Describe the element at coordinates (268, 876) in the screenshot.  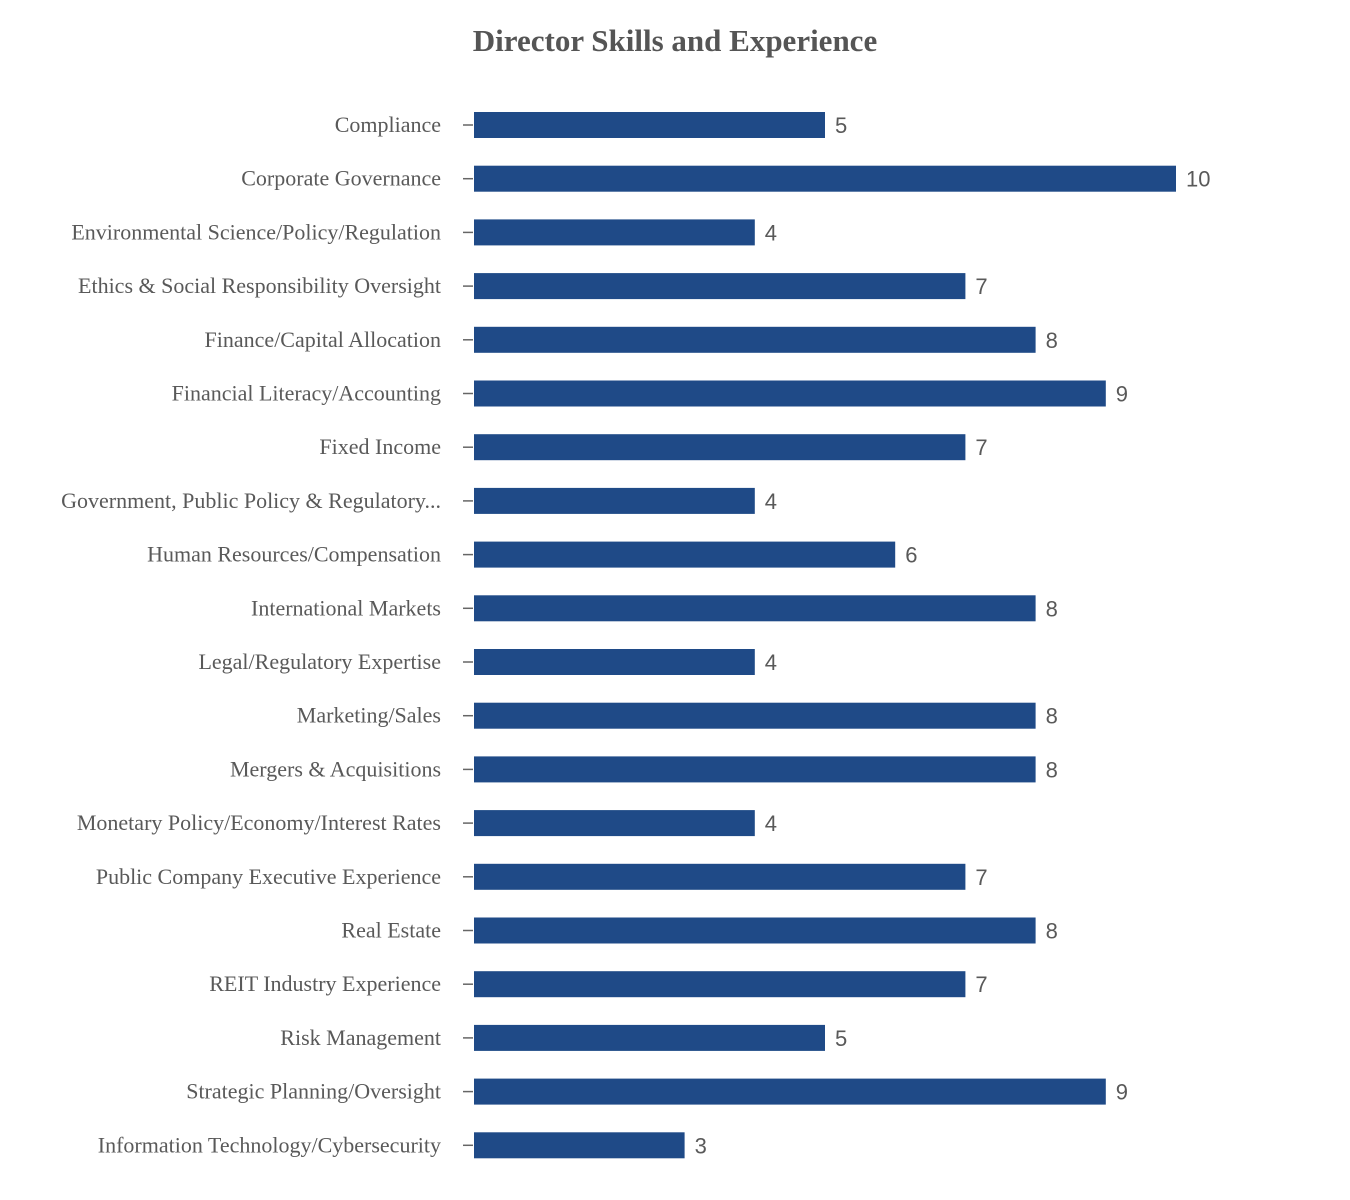
I see `category-label: Public Company Executive Experience` at that location.